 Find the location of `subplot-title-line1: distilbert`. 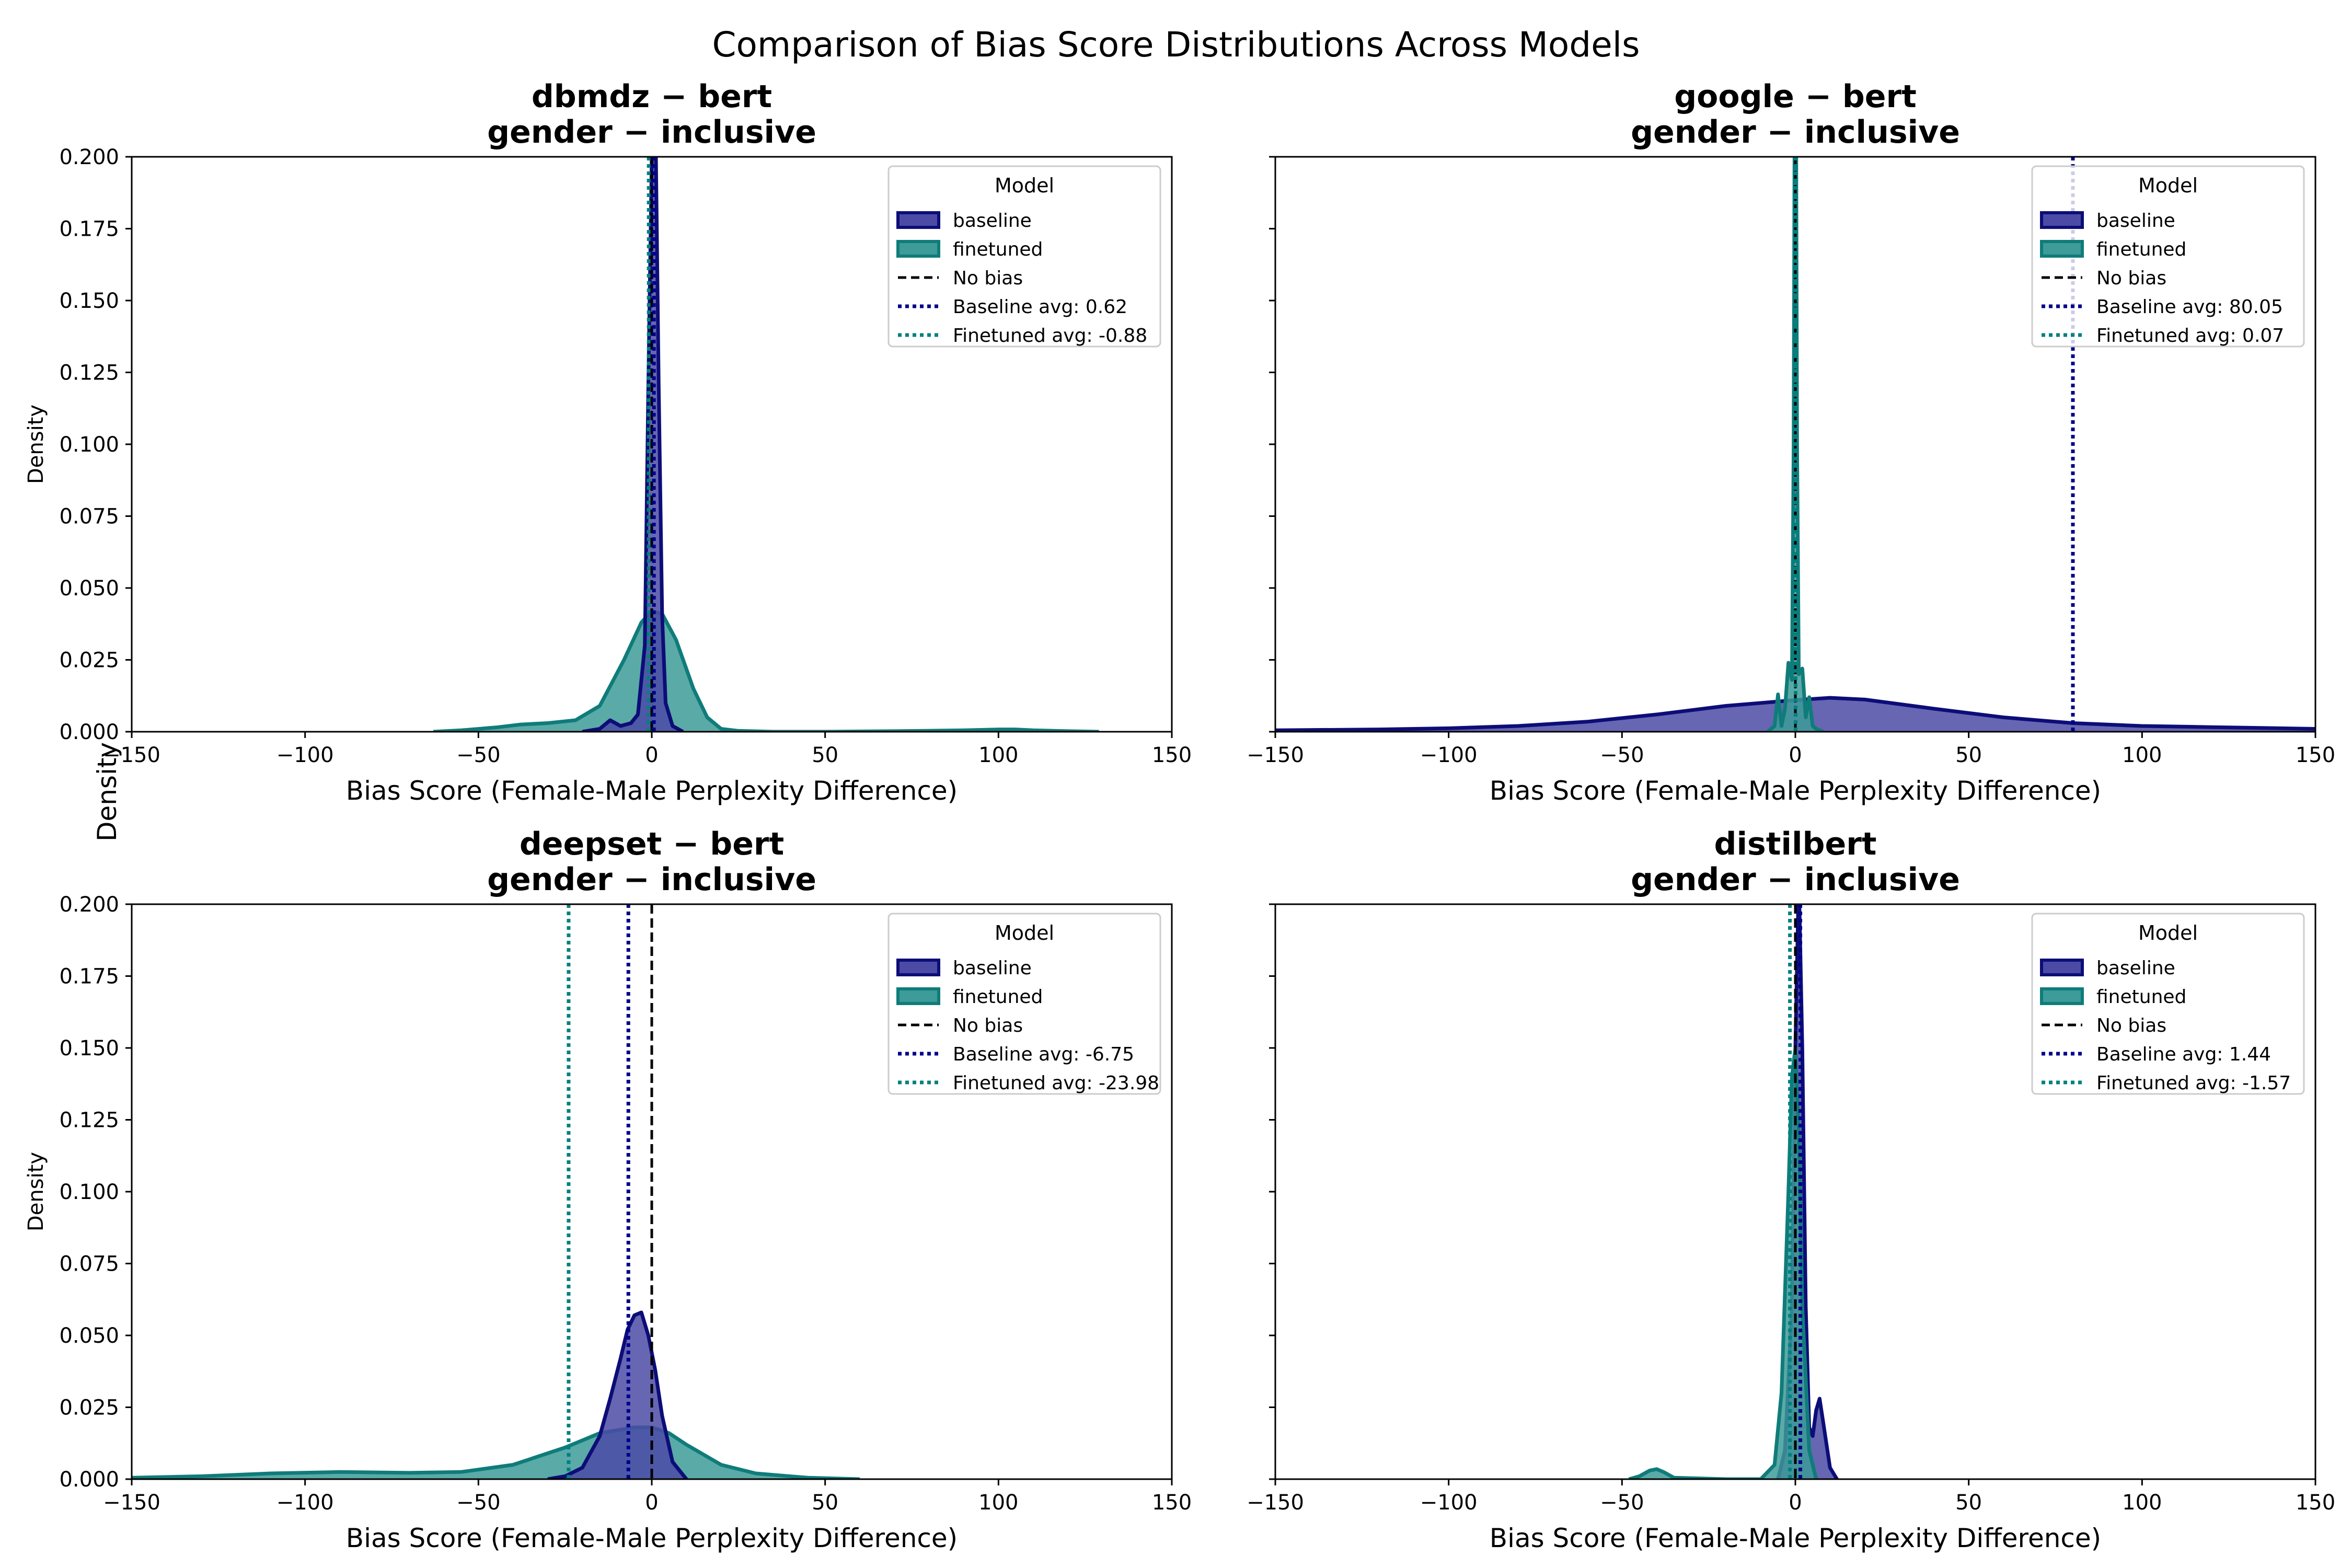

subplot-title-line1: distilbert is located at coordinates (1795, 844).